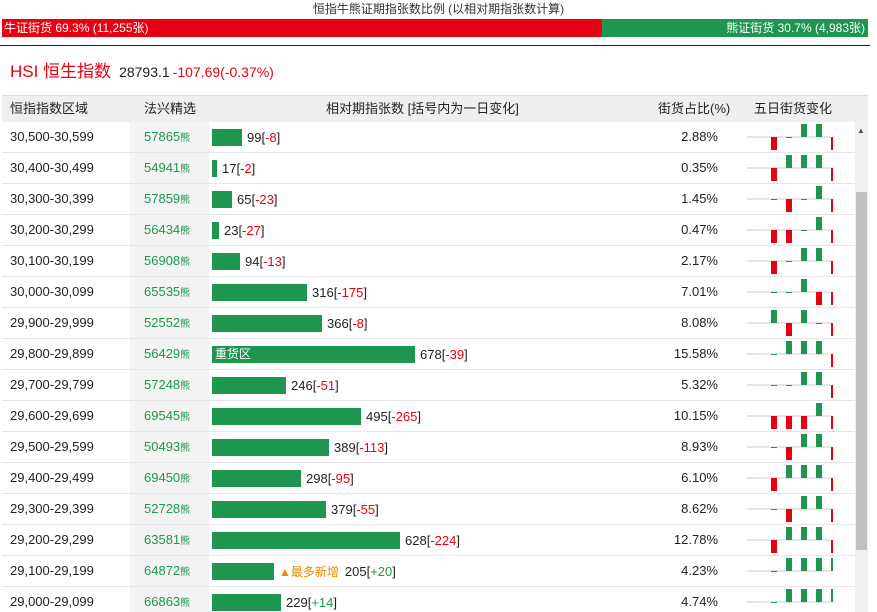  I want to click on table-row: 29,600-29,699 69545熊 495 [-265] 10.15%, so click(428, 416).